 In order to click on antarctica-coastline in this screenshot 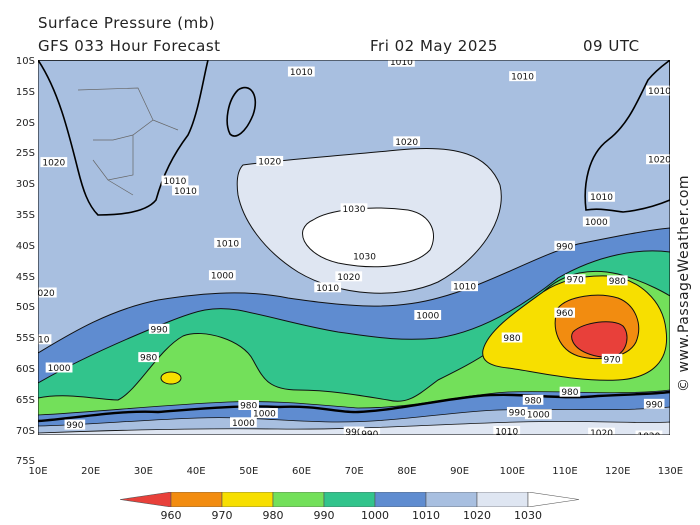, I will do `click(354, 406)`.